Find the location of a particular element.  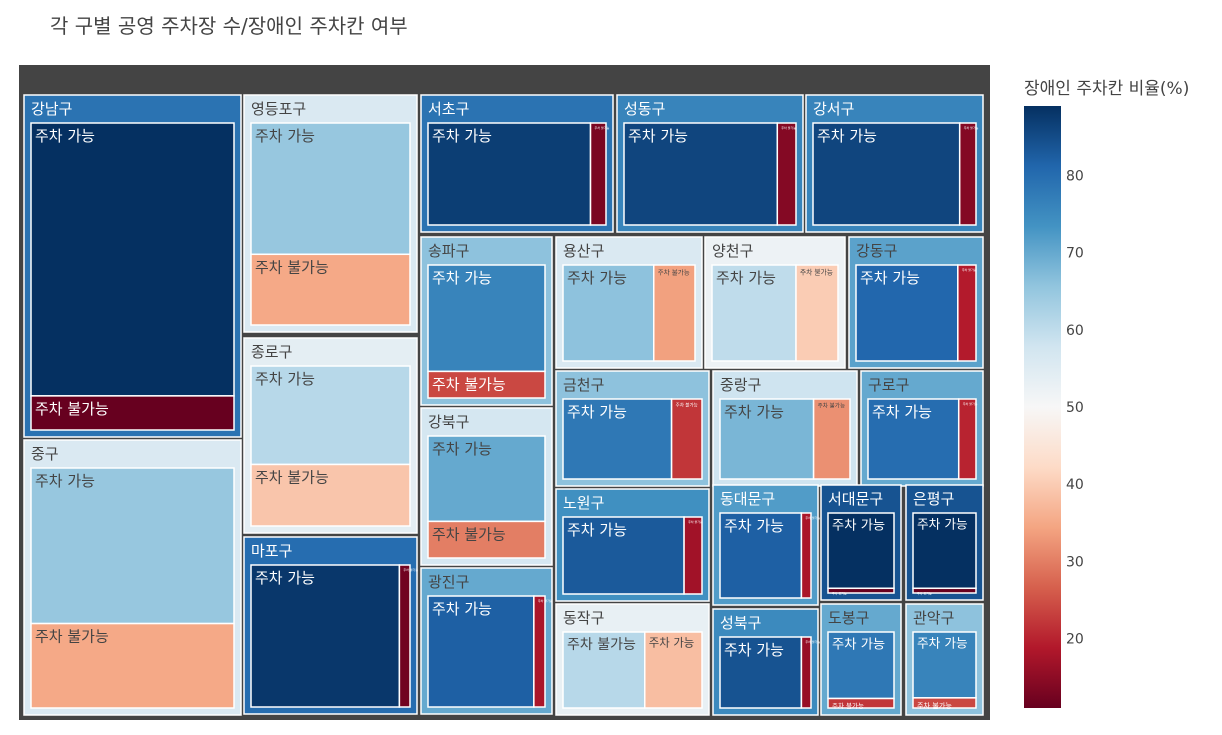

district-label: 양천구 is located at coordinates (732, 251).